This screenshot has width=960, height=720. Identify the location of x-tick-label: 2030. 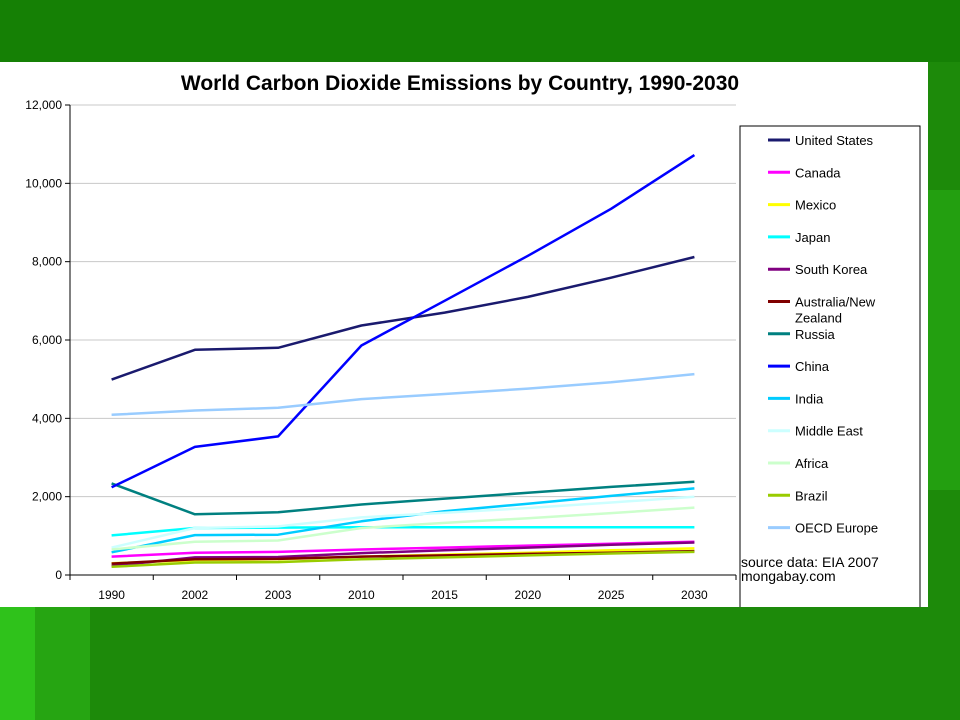
(694, 595).